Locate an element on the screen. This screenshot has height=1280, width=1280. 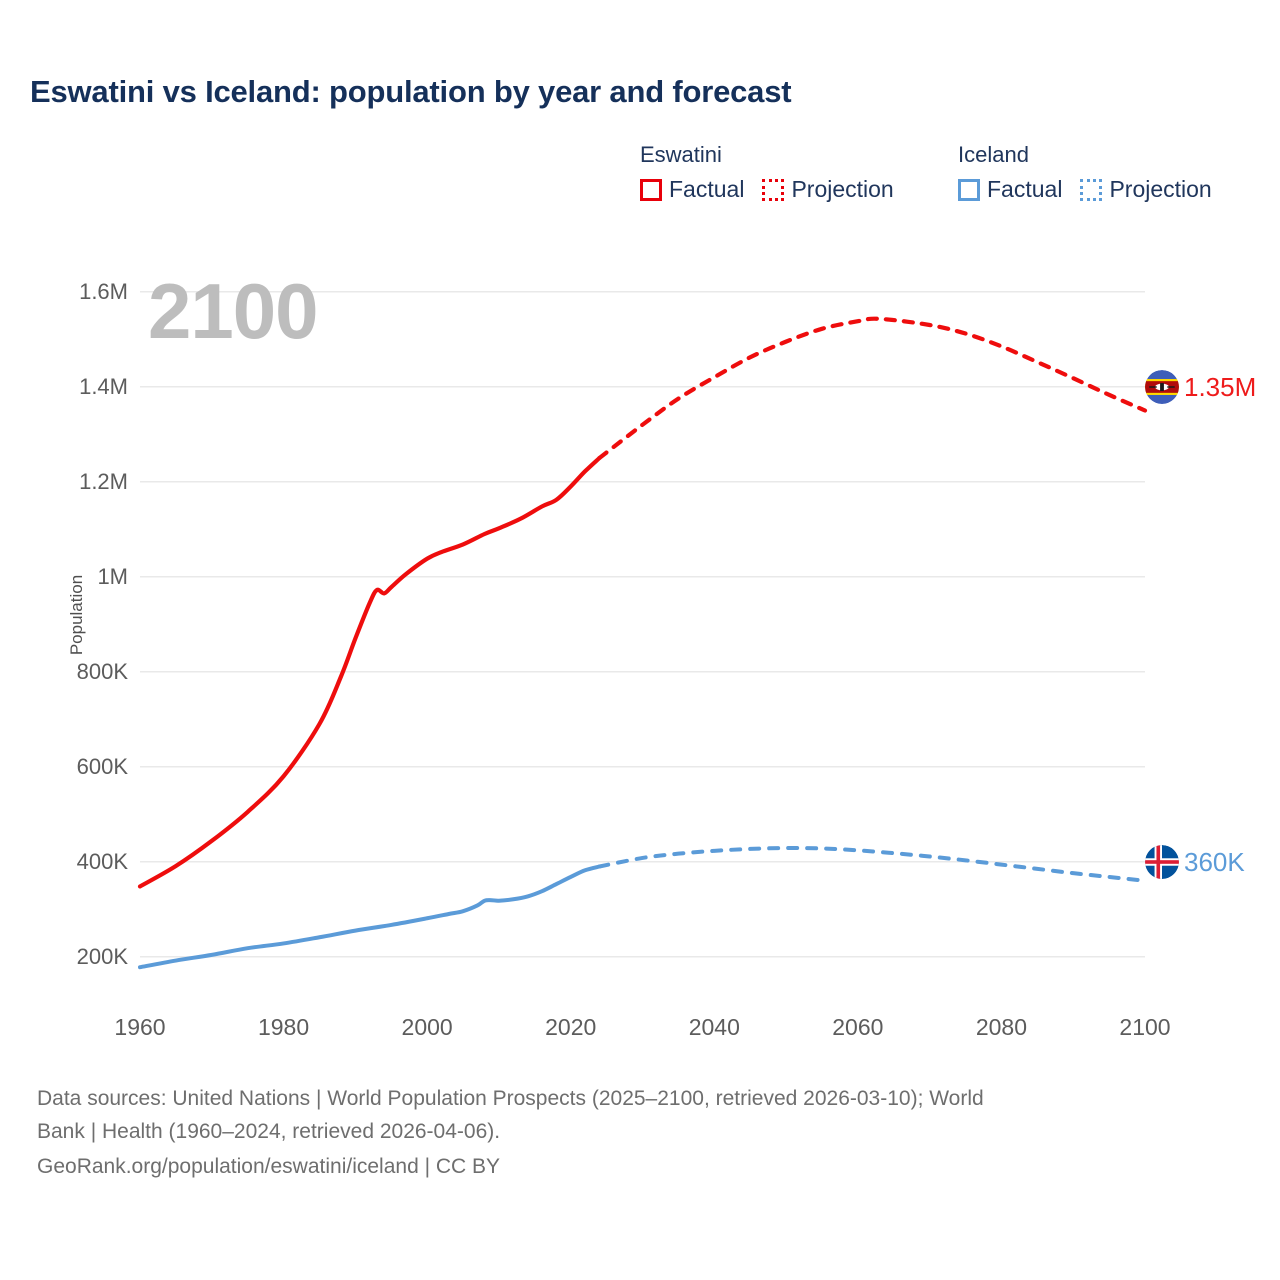
legend-group-title-iceland: Iceland is located at coordinates (993, 154).